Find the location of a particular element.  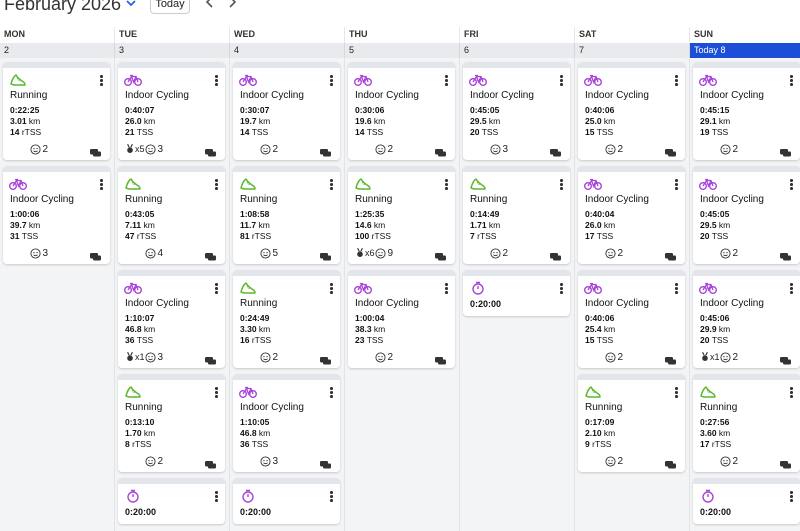

date-bar: 7 is located at coordinates (632, 50).